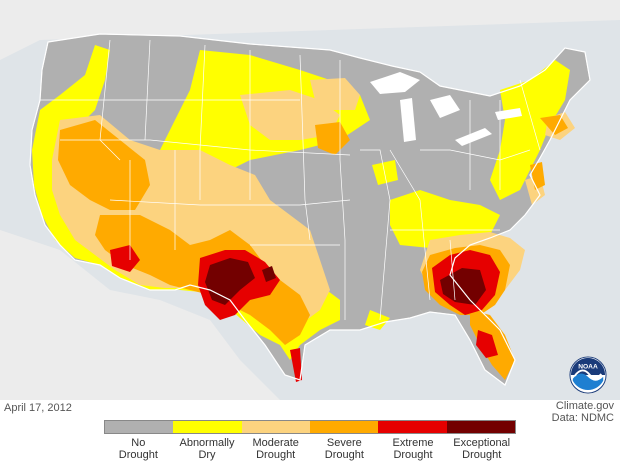 Image resolution: width=620 pixels, height=464 pixels. Describe the element at coordinates (445, 219) in the screenshot. I see `tennessee-yellow` at that location.